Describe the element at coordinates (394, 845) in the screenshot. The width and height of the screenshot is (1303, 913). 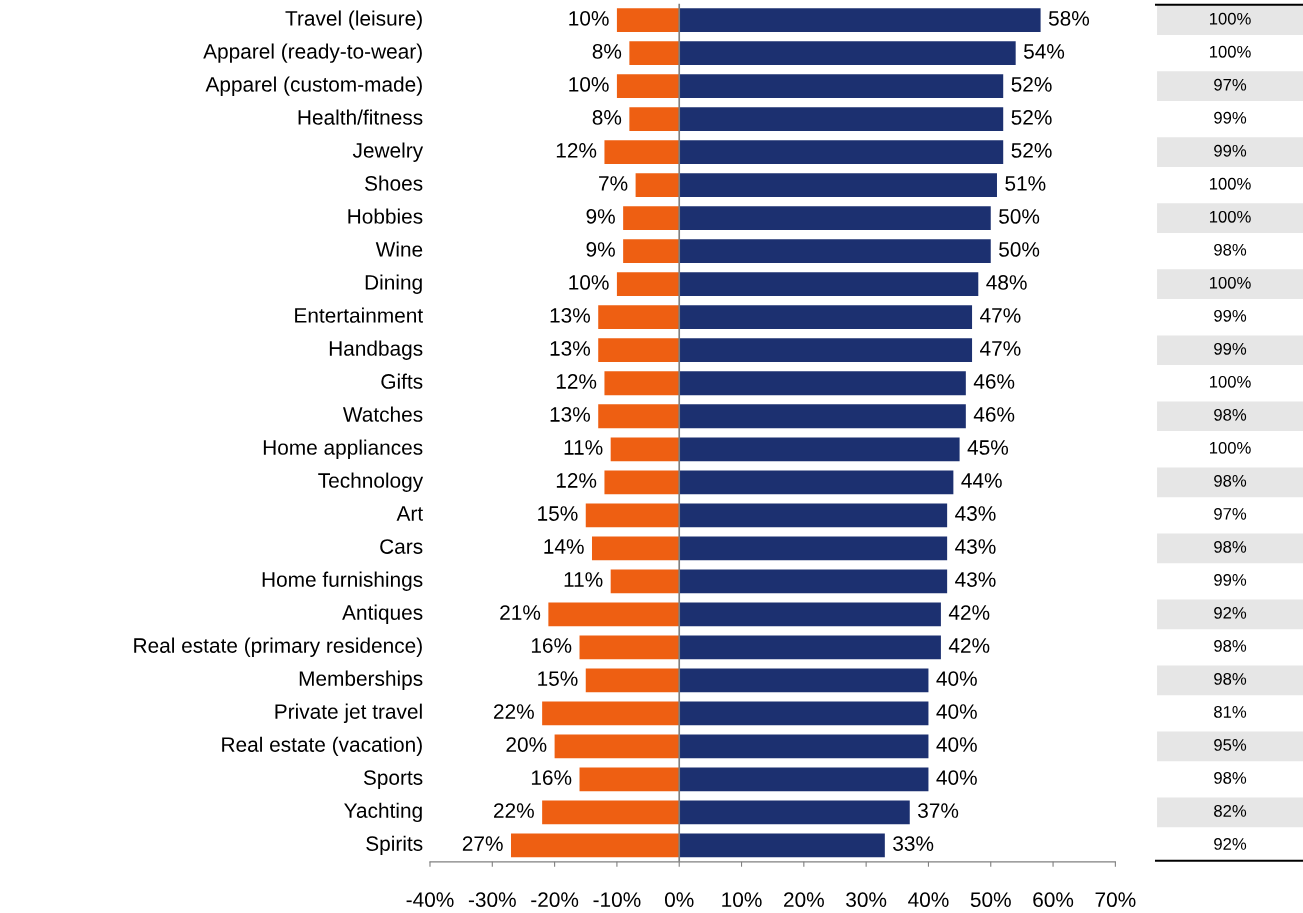
I see `y-tick-label: Spirits` at that location.